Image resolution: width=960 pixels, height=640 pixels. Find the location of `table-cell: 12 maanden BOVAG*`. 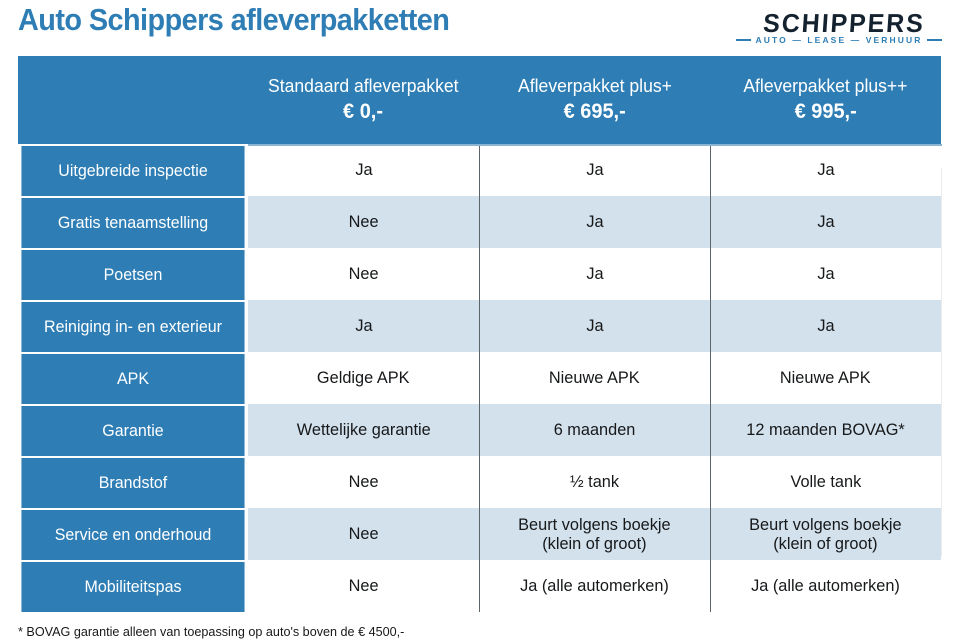

table-cell: 12 maanden BOVAG* is located at coordinates (825, 430).